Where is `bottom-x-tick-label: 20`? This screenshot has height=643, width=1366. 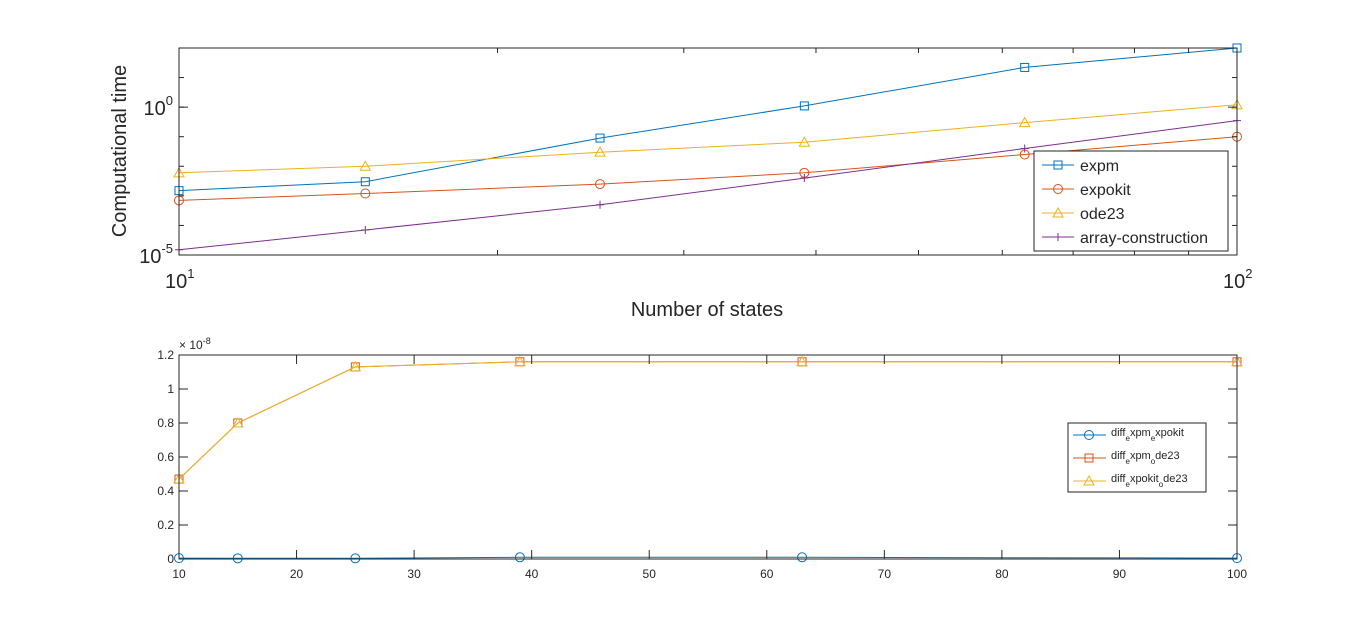
bottom-x-tick-label: 20 is located at coordinates (297, 574).